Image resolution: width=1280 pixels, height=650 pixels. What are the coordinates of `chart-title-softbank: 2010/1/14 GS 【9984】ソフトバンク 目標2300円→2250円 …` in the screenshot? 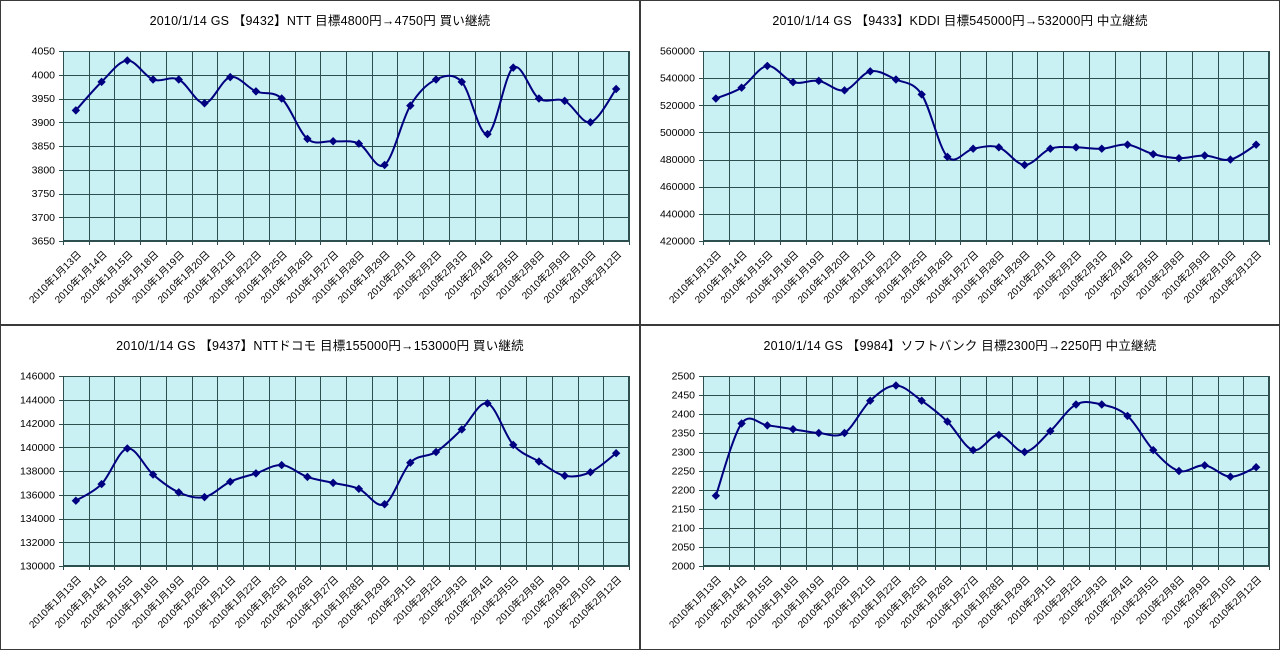 It's located at (960, 346).